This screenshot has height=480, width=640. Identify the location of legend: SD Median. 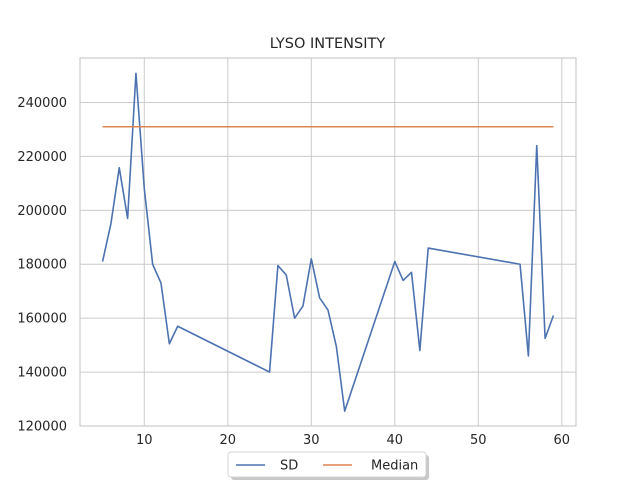
(328, 465).